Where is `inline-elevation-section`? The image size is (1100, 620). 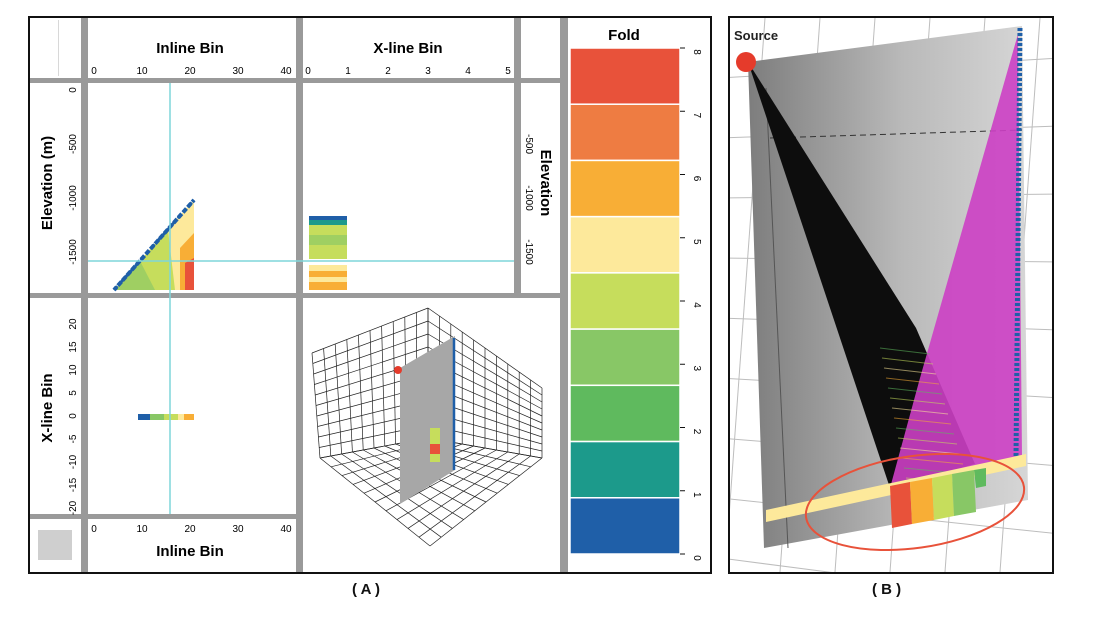 inline-elevation-section is located at coordinates (154, 245).